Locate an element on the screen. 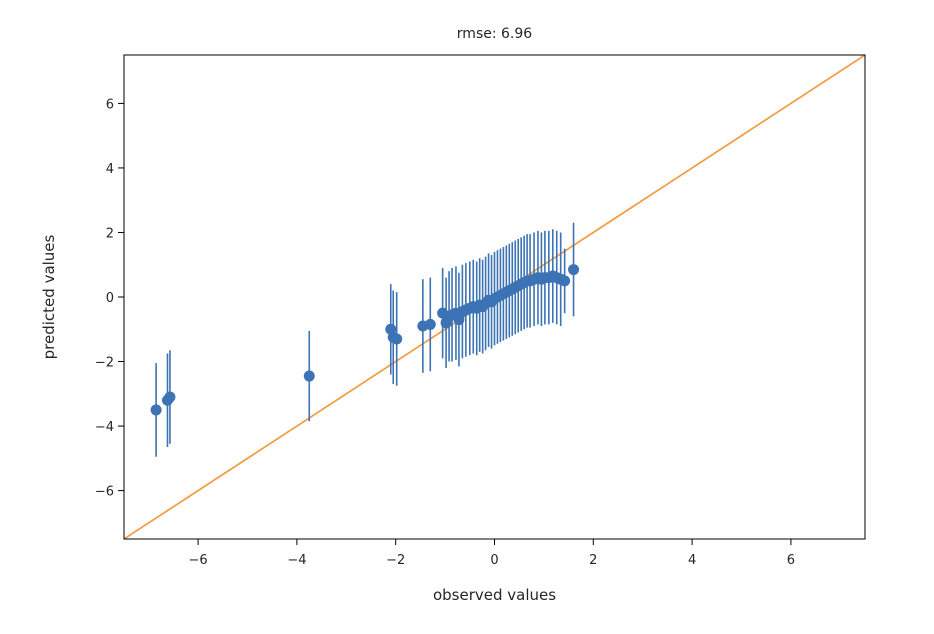 This screenshot has width=934, height=634. y-tick-label: 6 is located at coordinates (110, 104).